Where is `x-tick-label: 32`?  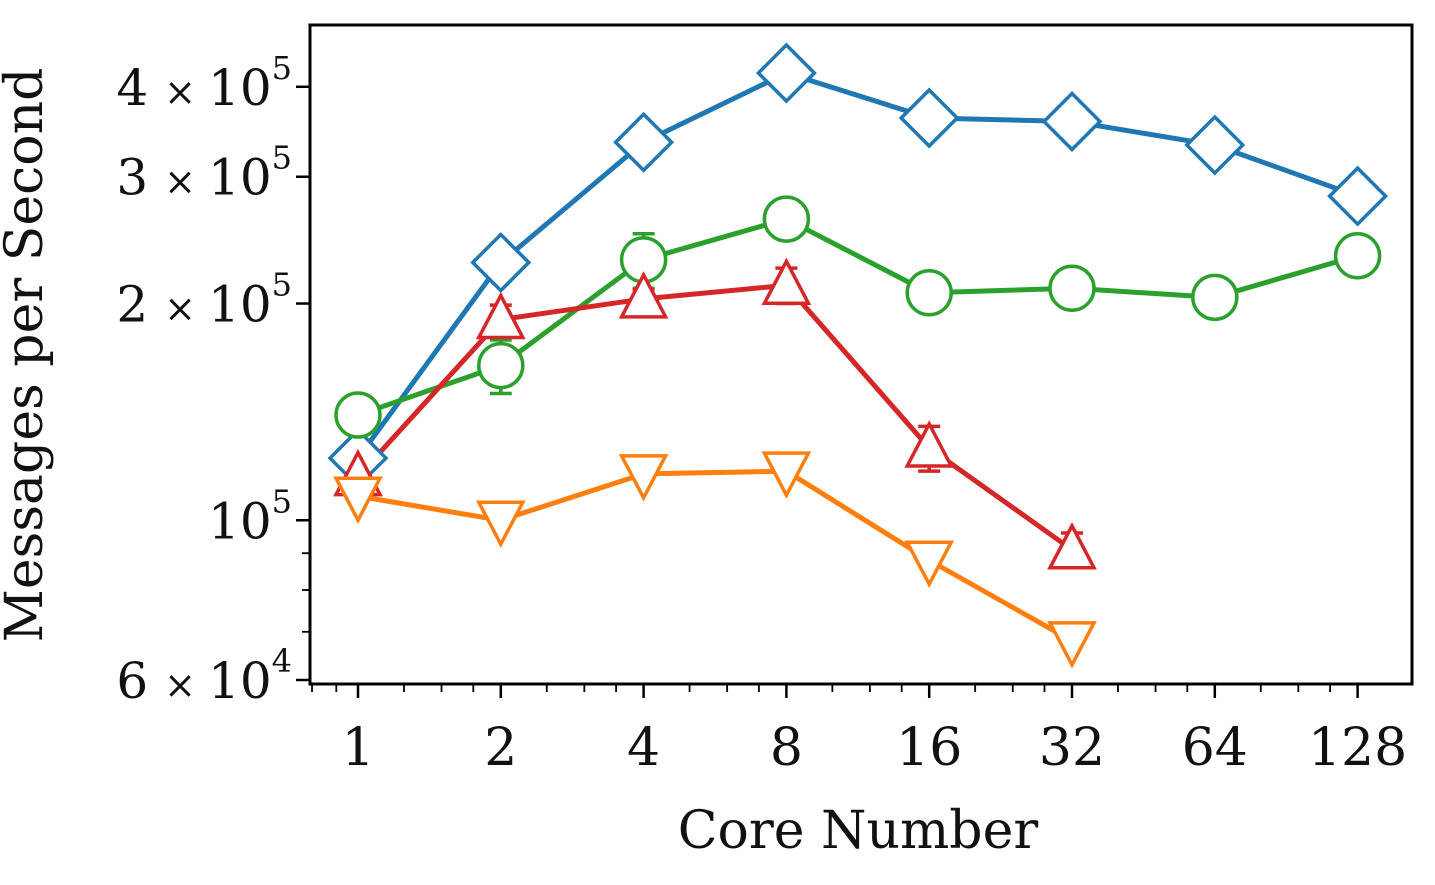
x-tick-label: 32 is located at coordinates (1072, 748).